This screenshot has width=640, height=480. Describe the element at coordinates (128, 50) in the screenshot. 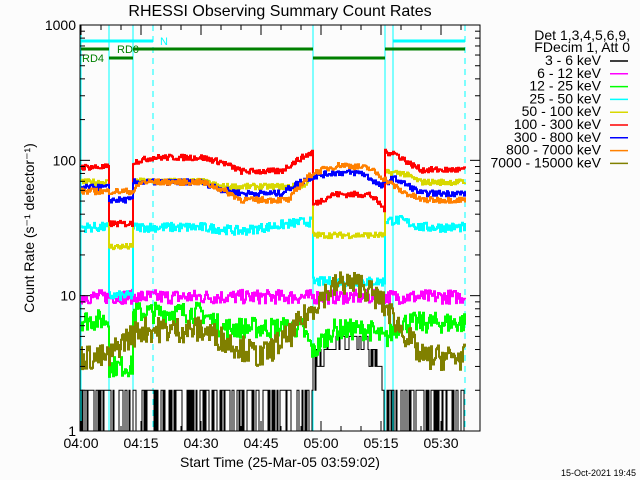

I see `flag-bar-label: RD0` at that location.